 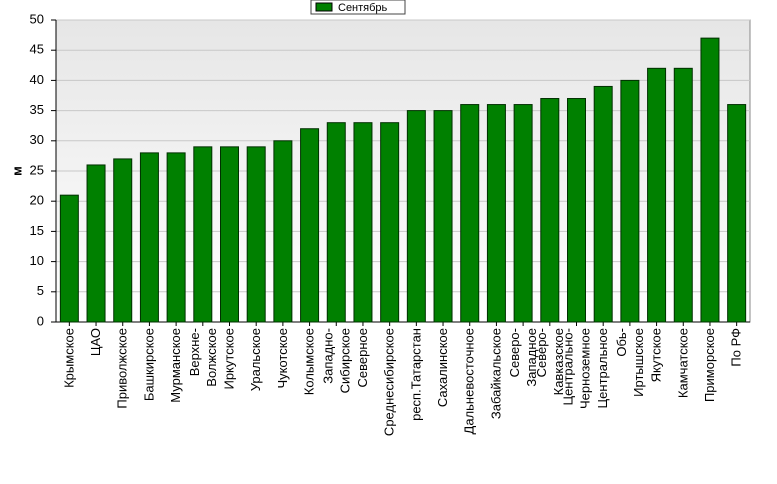 I want to click on x-tick-label: Чукотское, so click(x=282, y=358).